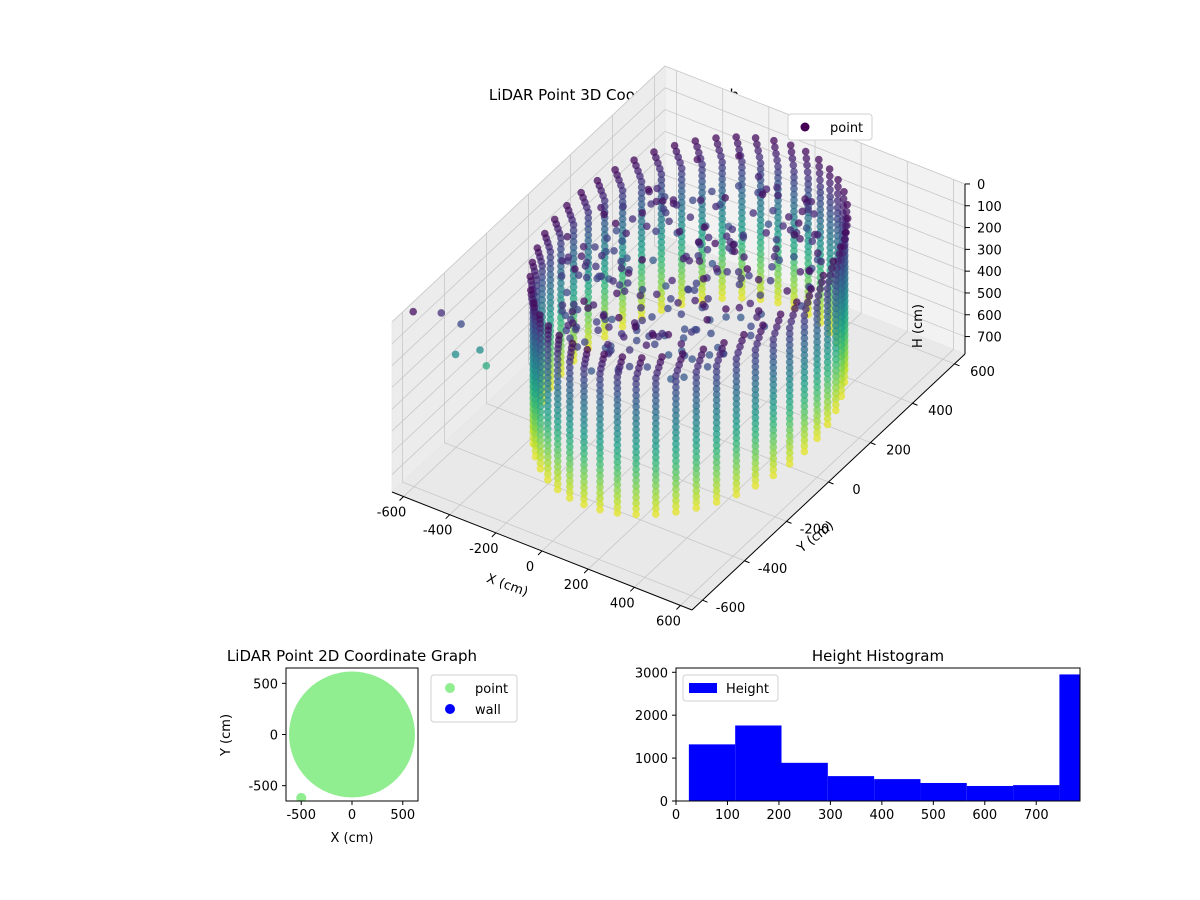 The image size is (1200, 900). Describe the element at coordinates (881, 815) in the screenshot. I see `tick-hist-x-label: 400` at that location.